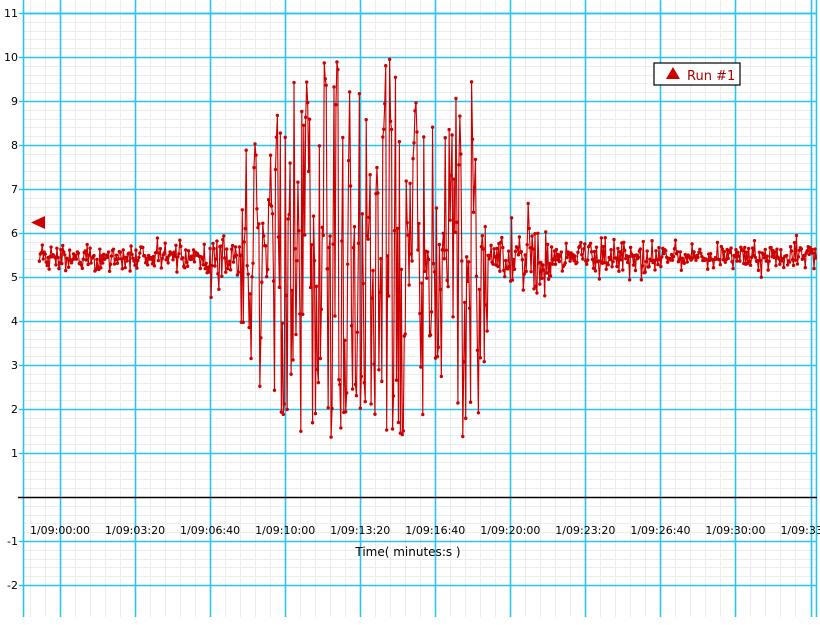 This screenshot has width=820, height=625. I want to click on y-axis-tick-labels: 11 10 9 8 7 6 5 4 3 2 1 -1 -2, so click(13, 299).